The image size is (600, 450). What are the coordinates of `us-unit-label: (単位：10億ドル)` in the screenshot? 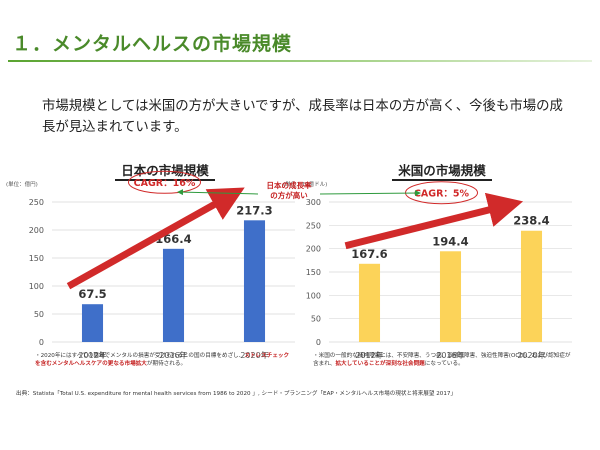 It's located at (305, 185).